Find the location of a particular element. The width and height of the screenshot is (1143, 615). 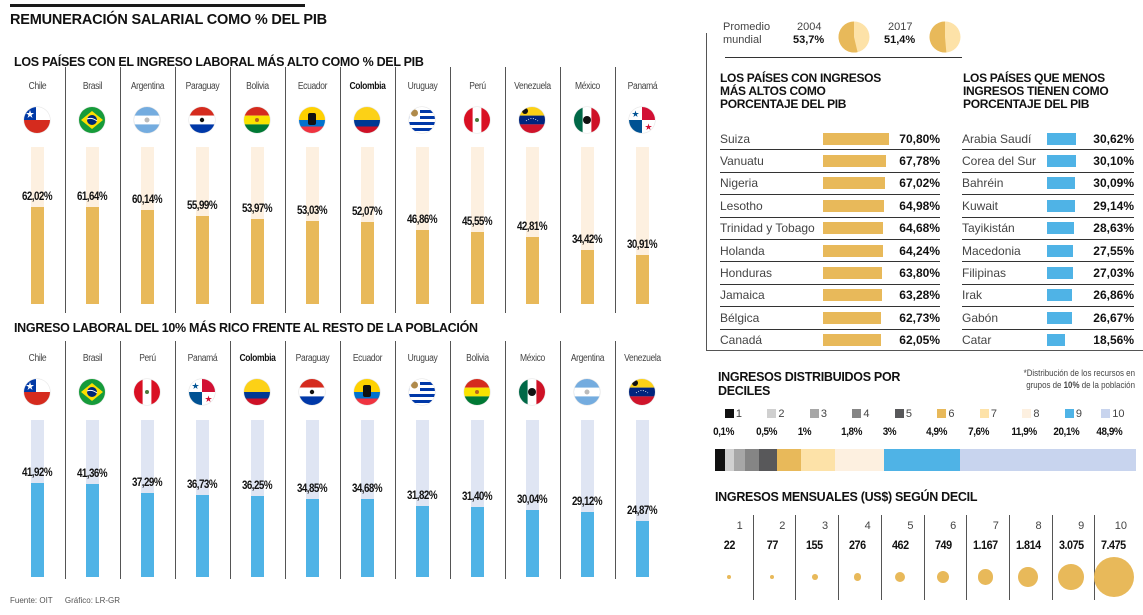

rank-row-filipinas: Filipinas 27,03% is located at coordinates (1048, 273).